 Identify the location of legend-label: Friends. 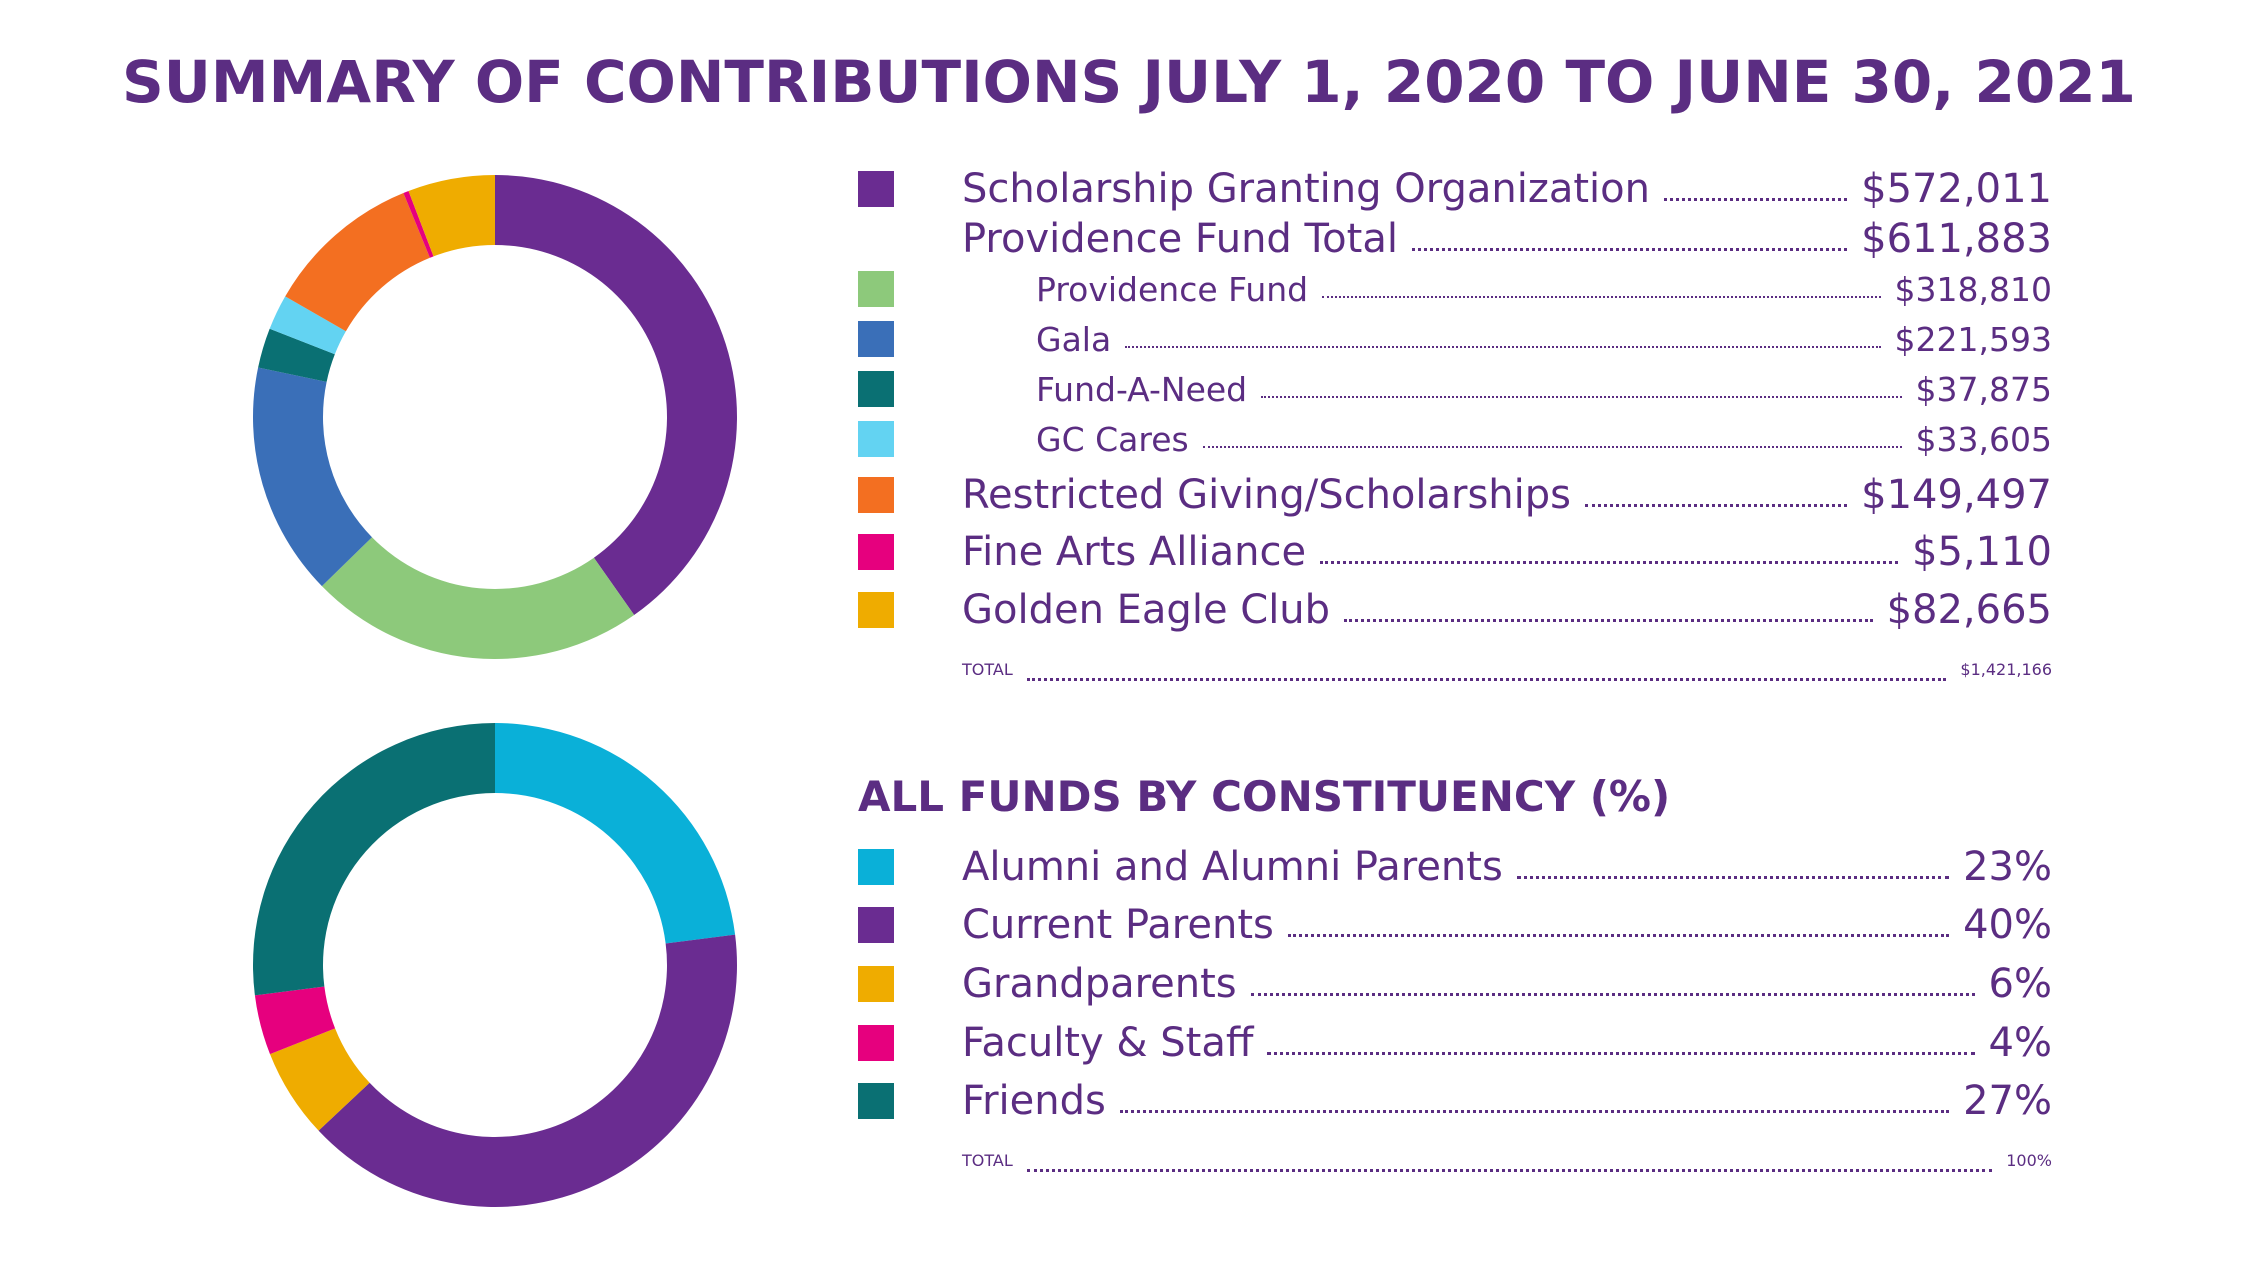
(1034, 1101).